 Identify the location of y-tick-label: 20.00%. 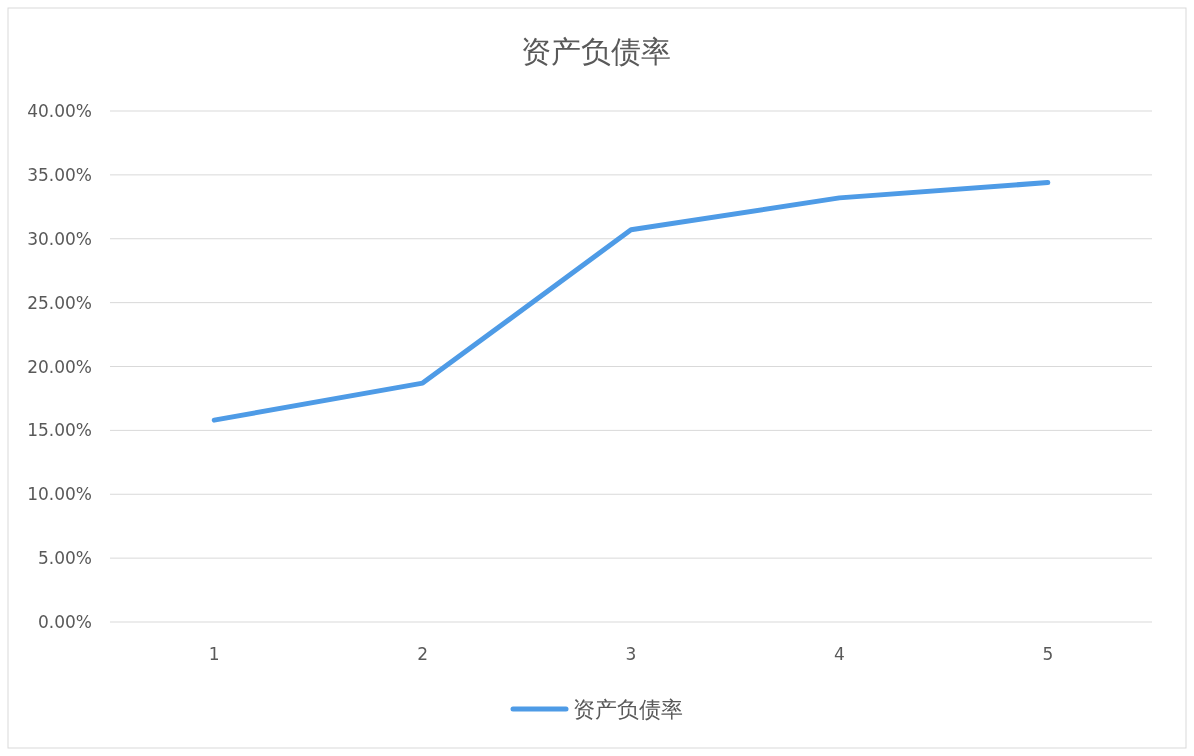
(59, 366).